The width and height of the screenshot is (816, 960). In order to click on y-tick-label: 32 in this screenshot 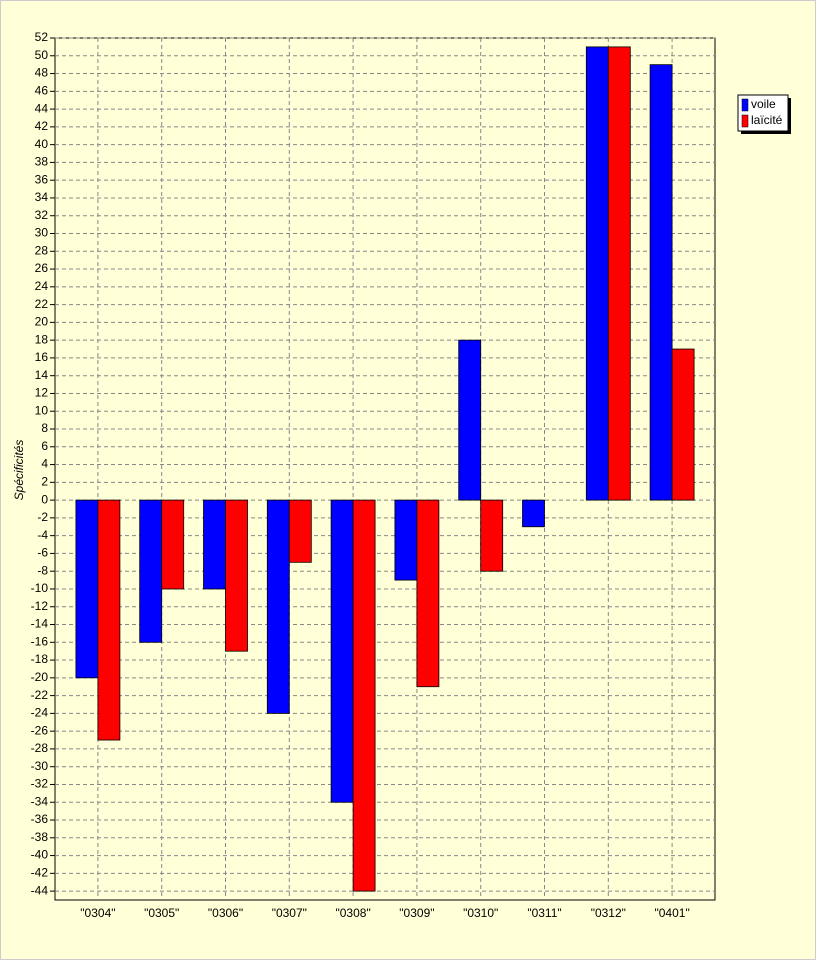, I will do `click(42, 215)`.